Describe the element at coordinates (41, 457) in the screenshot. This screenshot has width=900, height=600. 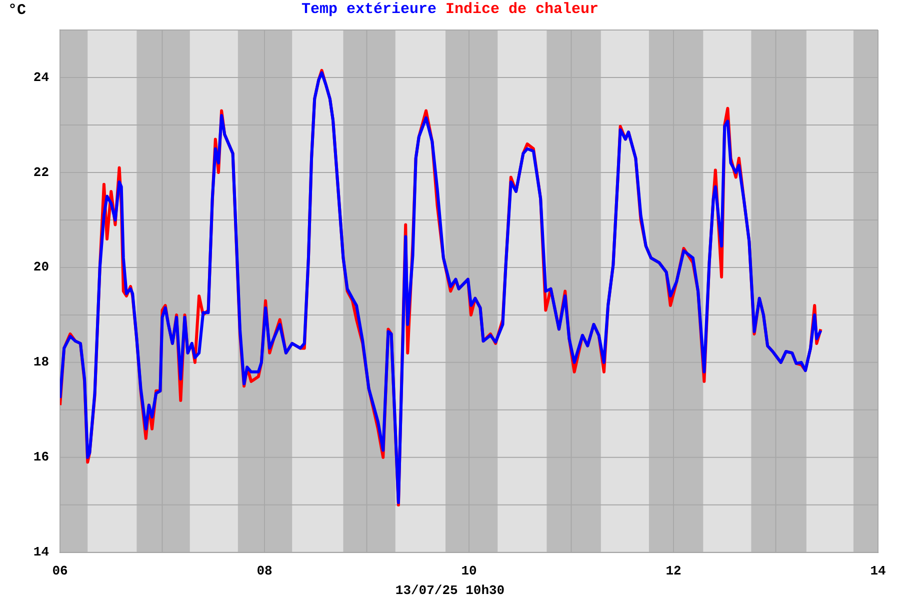
I see `y-tick-label: 16` at that location.